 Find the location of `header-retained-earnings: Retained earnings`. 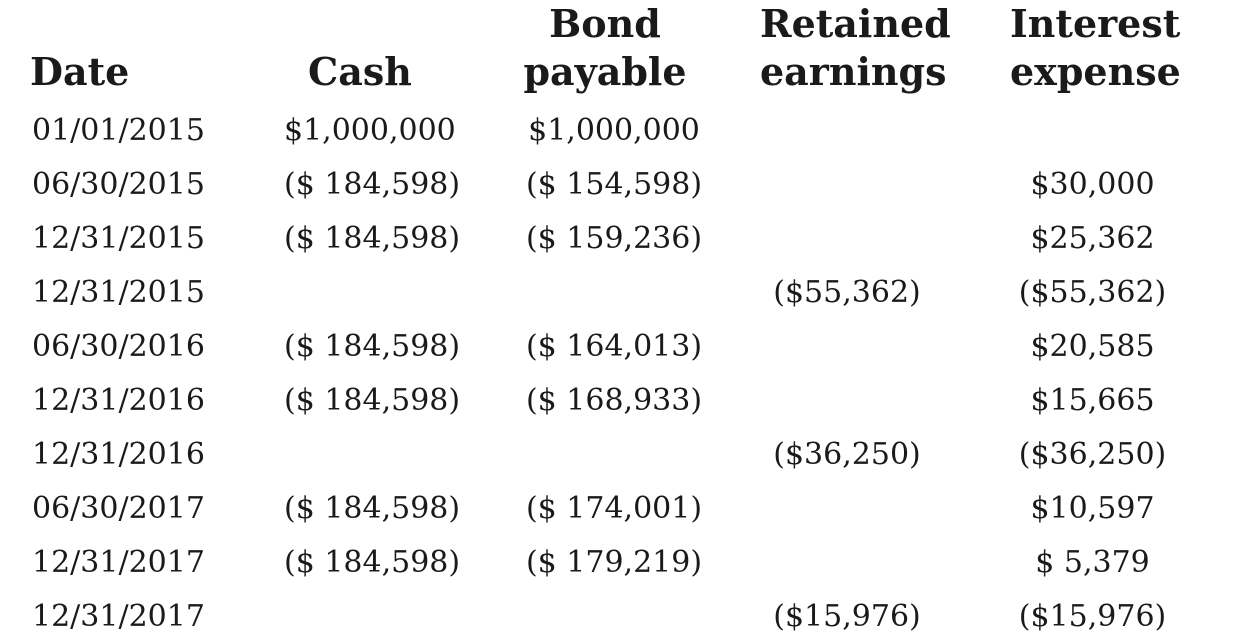

header-retained-earnings: Retained earnings is located at coordinates (855, 48).